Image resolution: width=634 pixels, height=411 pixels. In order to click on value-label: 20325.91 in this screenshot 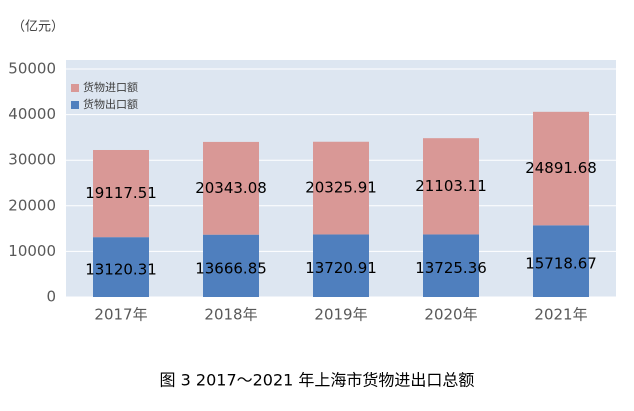, I will do `click(341, 188)`.